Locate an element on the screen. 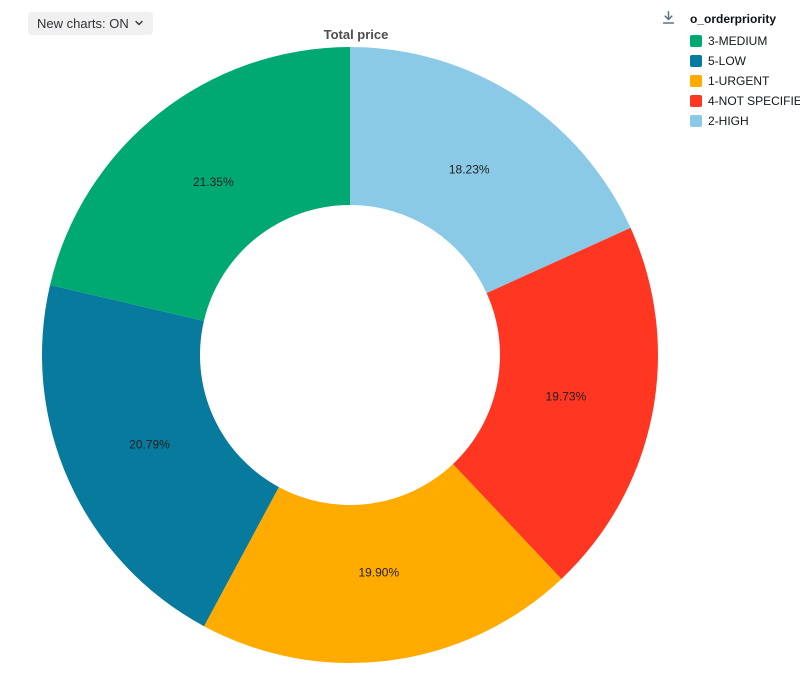  legend-item-label: 3-MEDIUM is located at coordinates (738, 41).